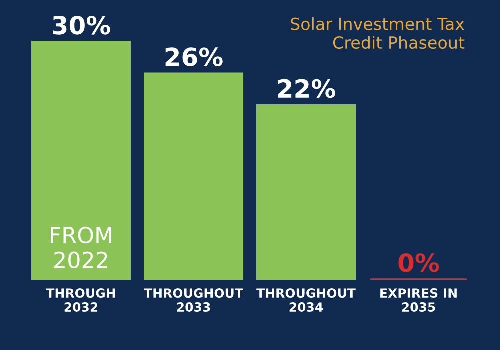 The height and width of the screenshot is (350, 500). Describe the element at coordinates (194, 57) in the screenshot. I see `data-label: 26%` at that location.